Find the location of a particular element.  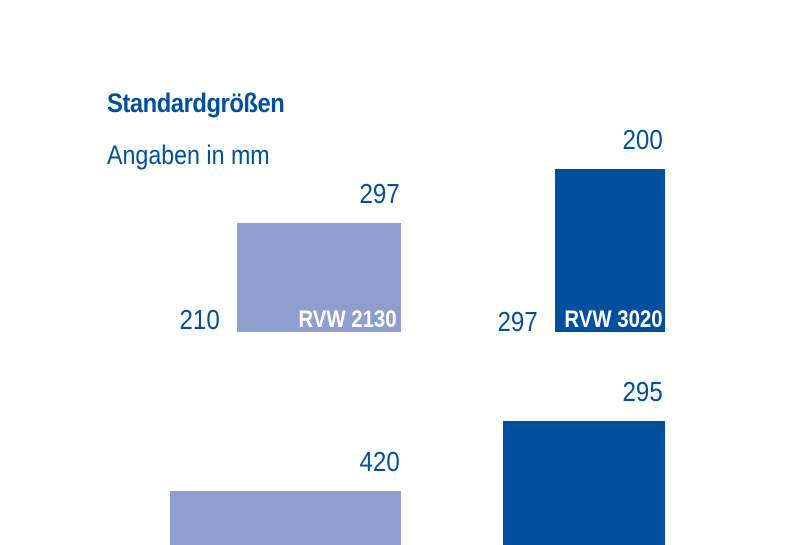

width-label-295: 295 is located at coordinates (642, 391).